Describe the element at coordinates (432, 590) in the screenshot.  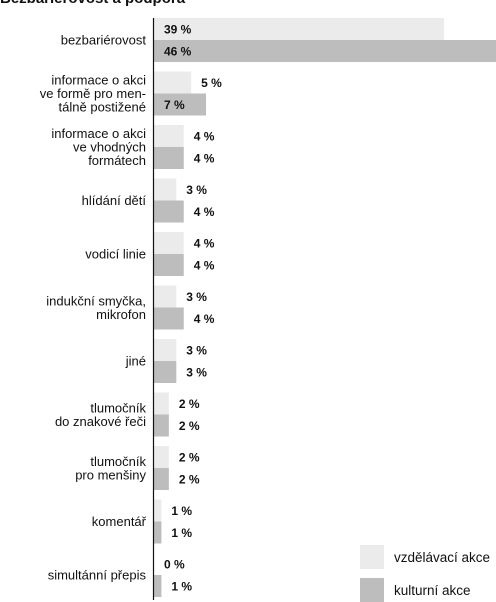
I see `legend-label-kulturni: kulturní akce` at that location.